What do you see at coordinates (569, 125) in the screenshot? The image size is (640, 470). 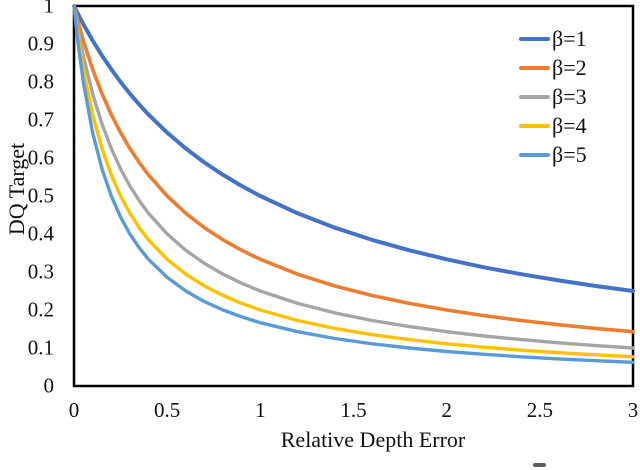 I see `legend-label: β=4` at bounding box center [569, 125].